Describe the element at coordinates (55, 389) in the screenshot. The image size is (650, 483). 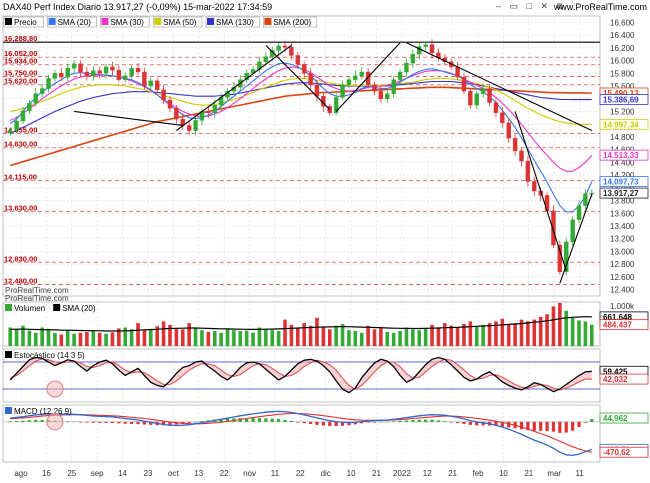
I see `stoch-highlight-circle` at that location.